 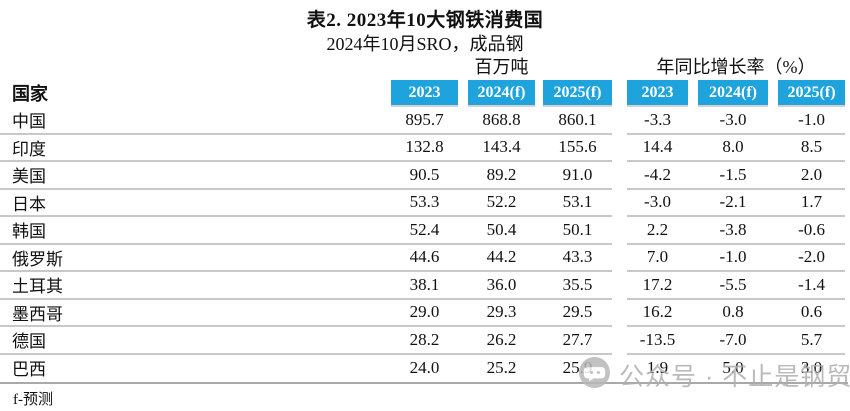 I want to click on value-cell: -4.2, so click(x=658, y=175).